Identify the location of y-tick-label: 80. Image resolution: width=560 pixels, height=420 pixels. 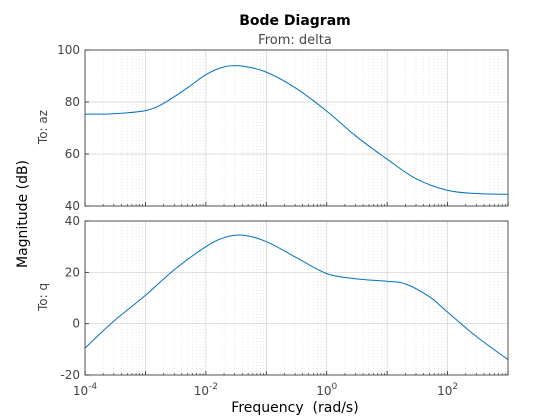
(72, 102).